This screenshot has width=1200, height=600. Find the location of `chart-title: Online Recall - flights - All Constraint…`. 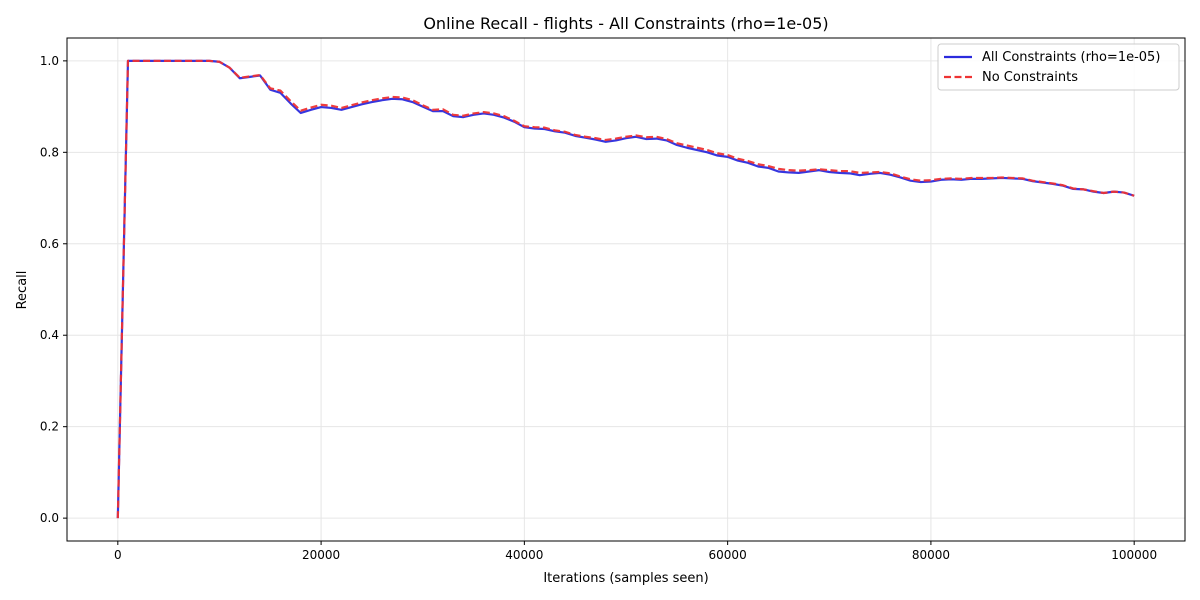

chart-title: Online Recall - flights - All Constraint… is located at coordinates (625, 23).